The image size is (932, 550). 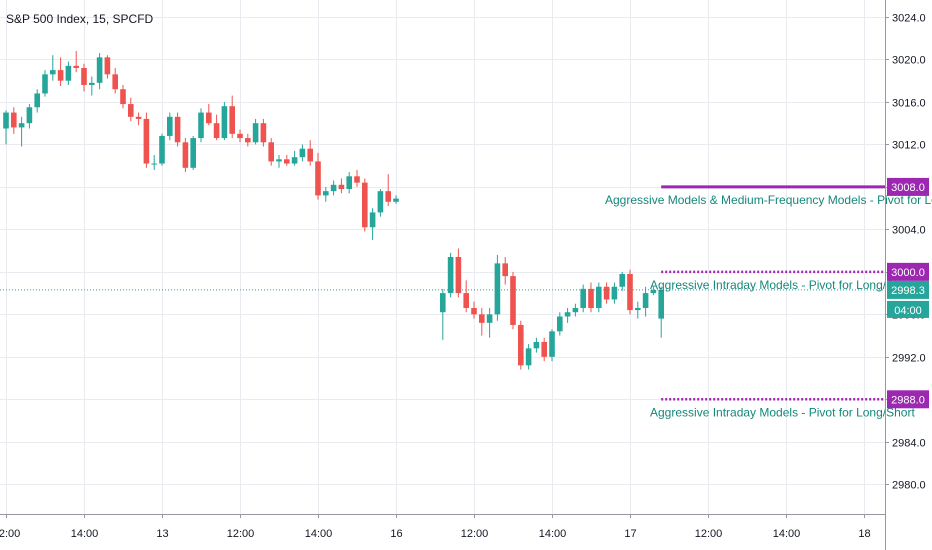 What do you see at coordinates (80, 19) in the screenshot?
I see `chart-title: S&P 500 Index, 15, SPCFD` at bounding box center [80, 19].